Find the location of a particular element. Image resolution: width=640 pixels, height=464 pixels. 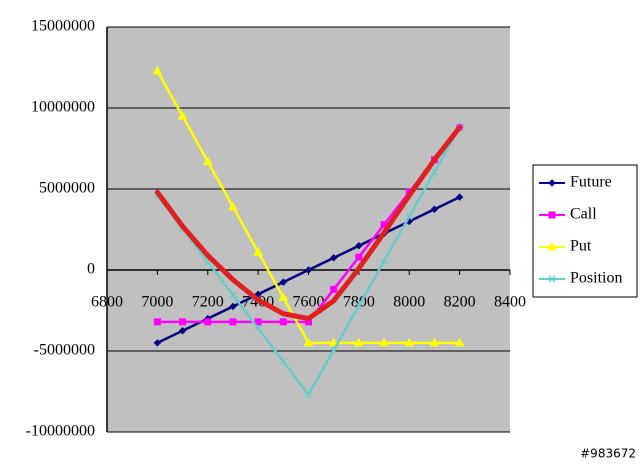

y-tick-label: 0 is located at coordinates (91, 269).